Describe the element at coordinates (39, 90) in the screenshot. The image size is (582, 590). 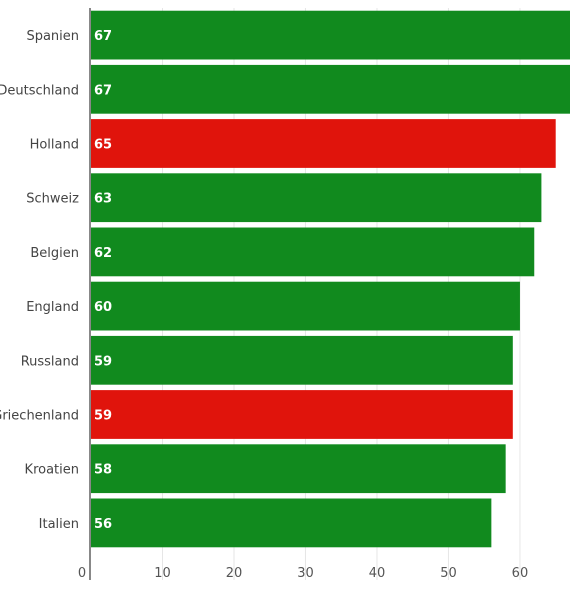
I see `category-label: Deutschland` at that location.